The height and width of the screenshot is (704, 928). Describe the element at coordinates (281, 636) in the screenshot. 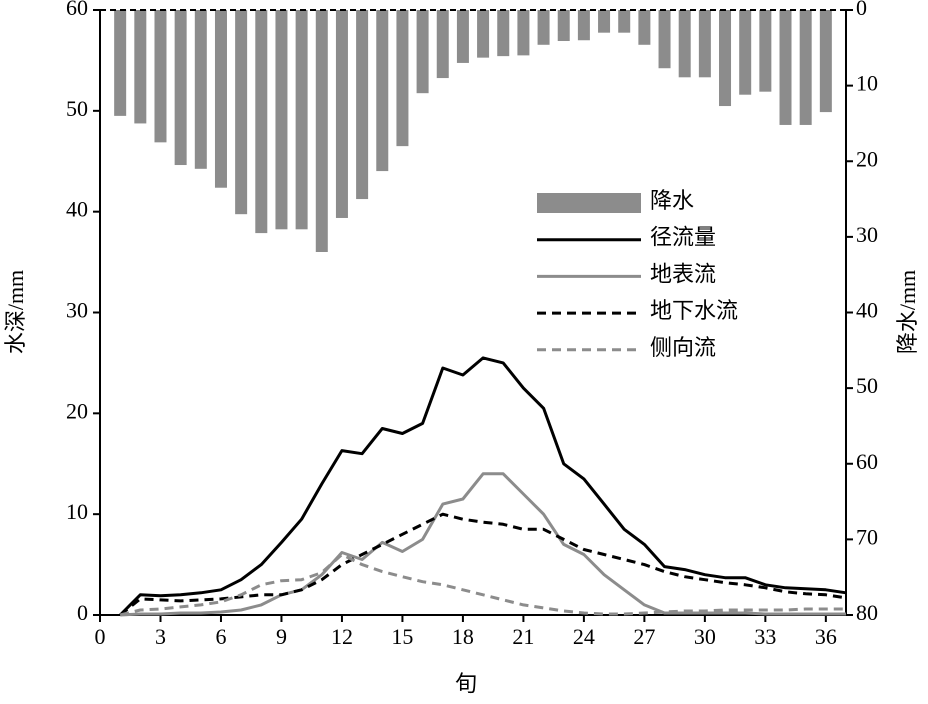

I see `x-tick-label: 9` at that location.